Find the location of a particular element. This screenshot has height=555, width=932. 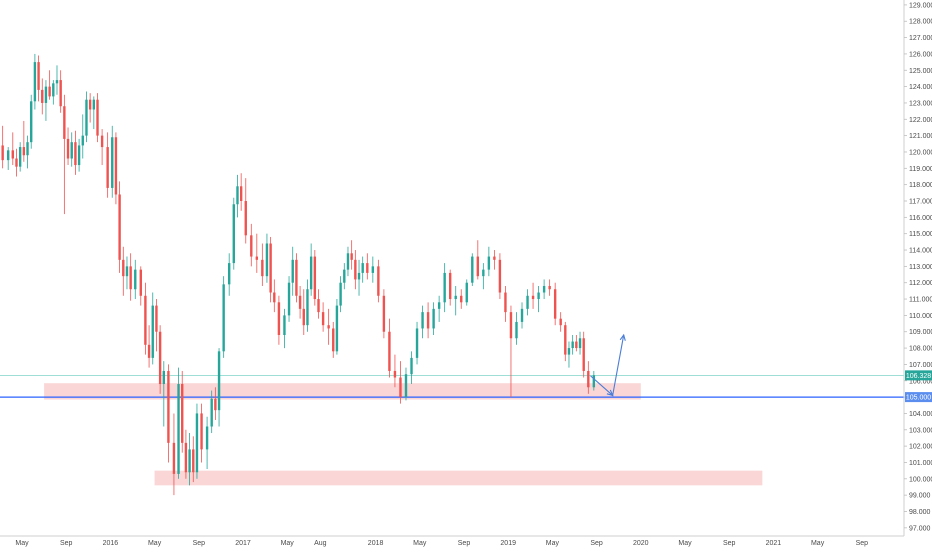

y-tick-label: 102.000 is located at coordinates (920, 447).